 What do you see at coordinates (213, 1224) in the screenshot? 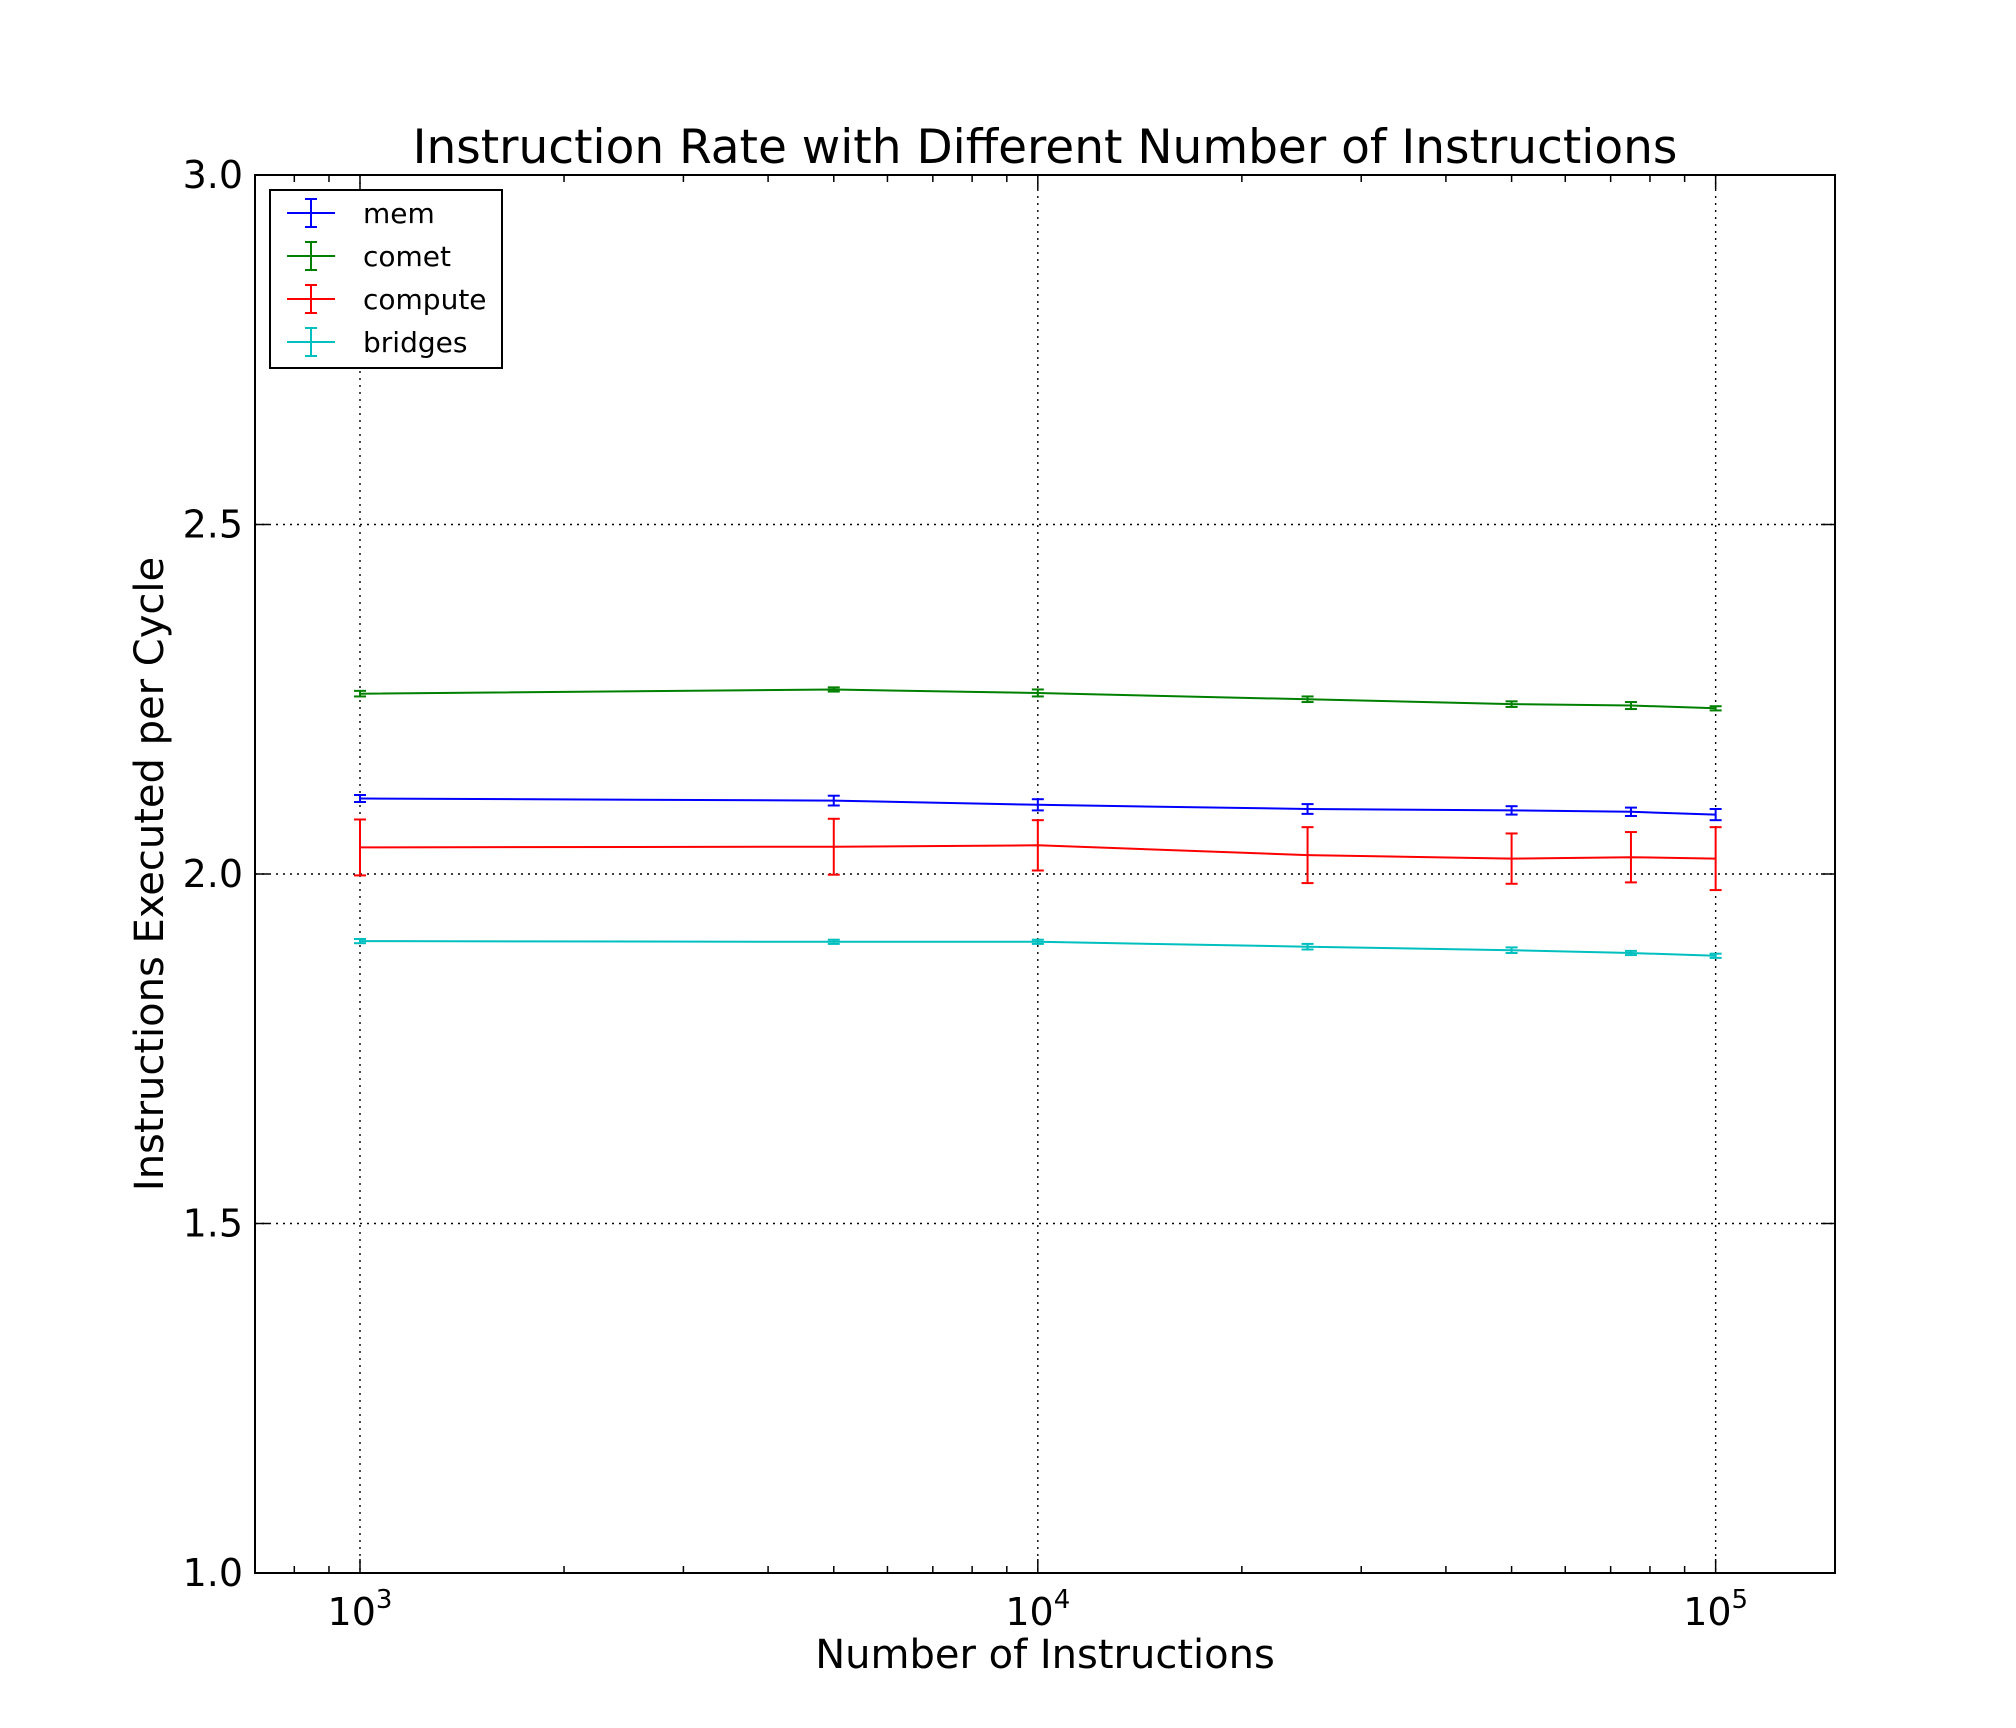
I see `y-tick-label: 1.5` at bounding box center [213, 1224].